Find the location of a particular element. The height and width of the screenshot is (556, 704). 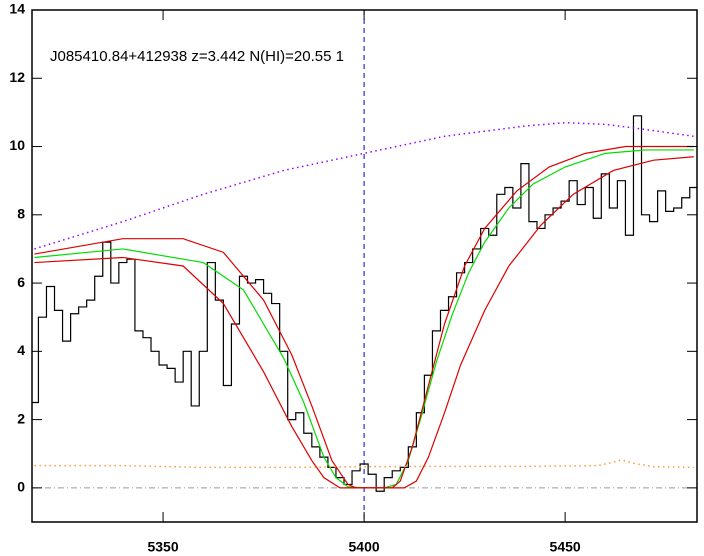

y-tick-label: 8 is located at coordinates (21, 214).